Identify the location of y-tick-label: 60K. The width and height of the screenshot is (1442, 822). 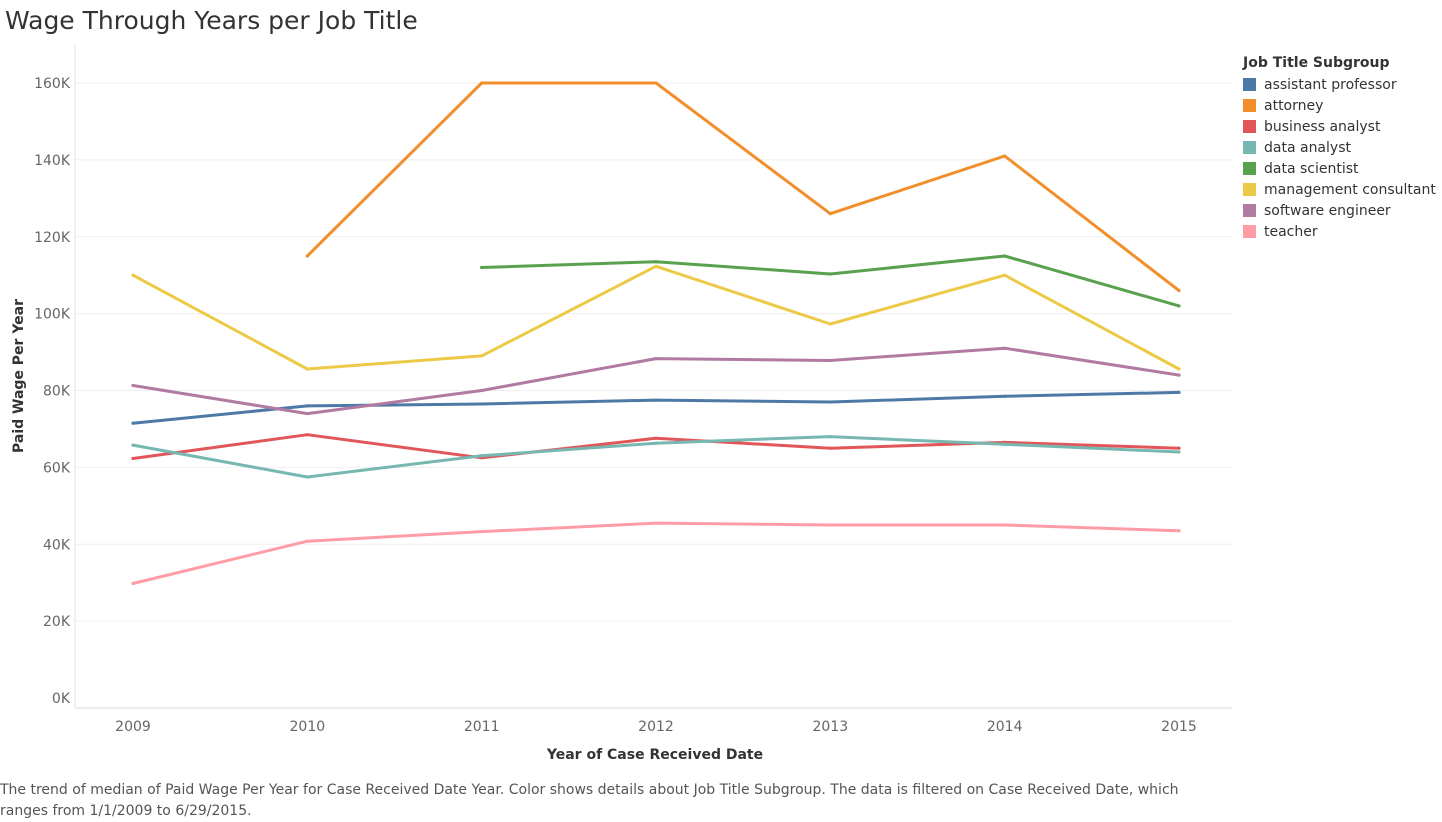
(57, 468).